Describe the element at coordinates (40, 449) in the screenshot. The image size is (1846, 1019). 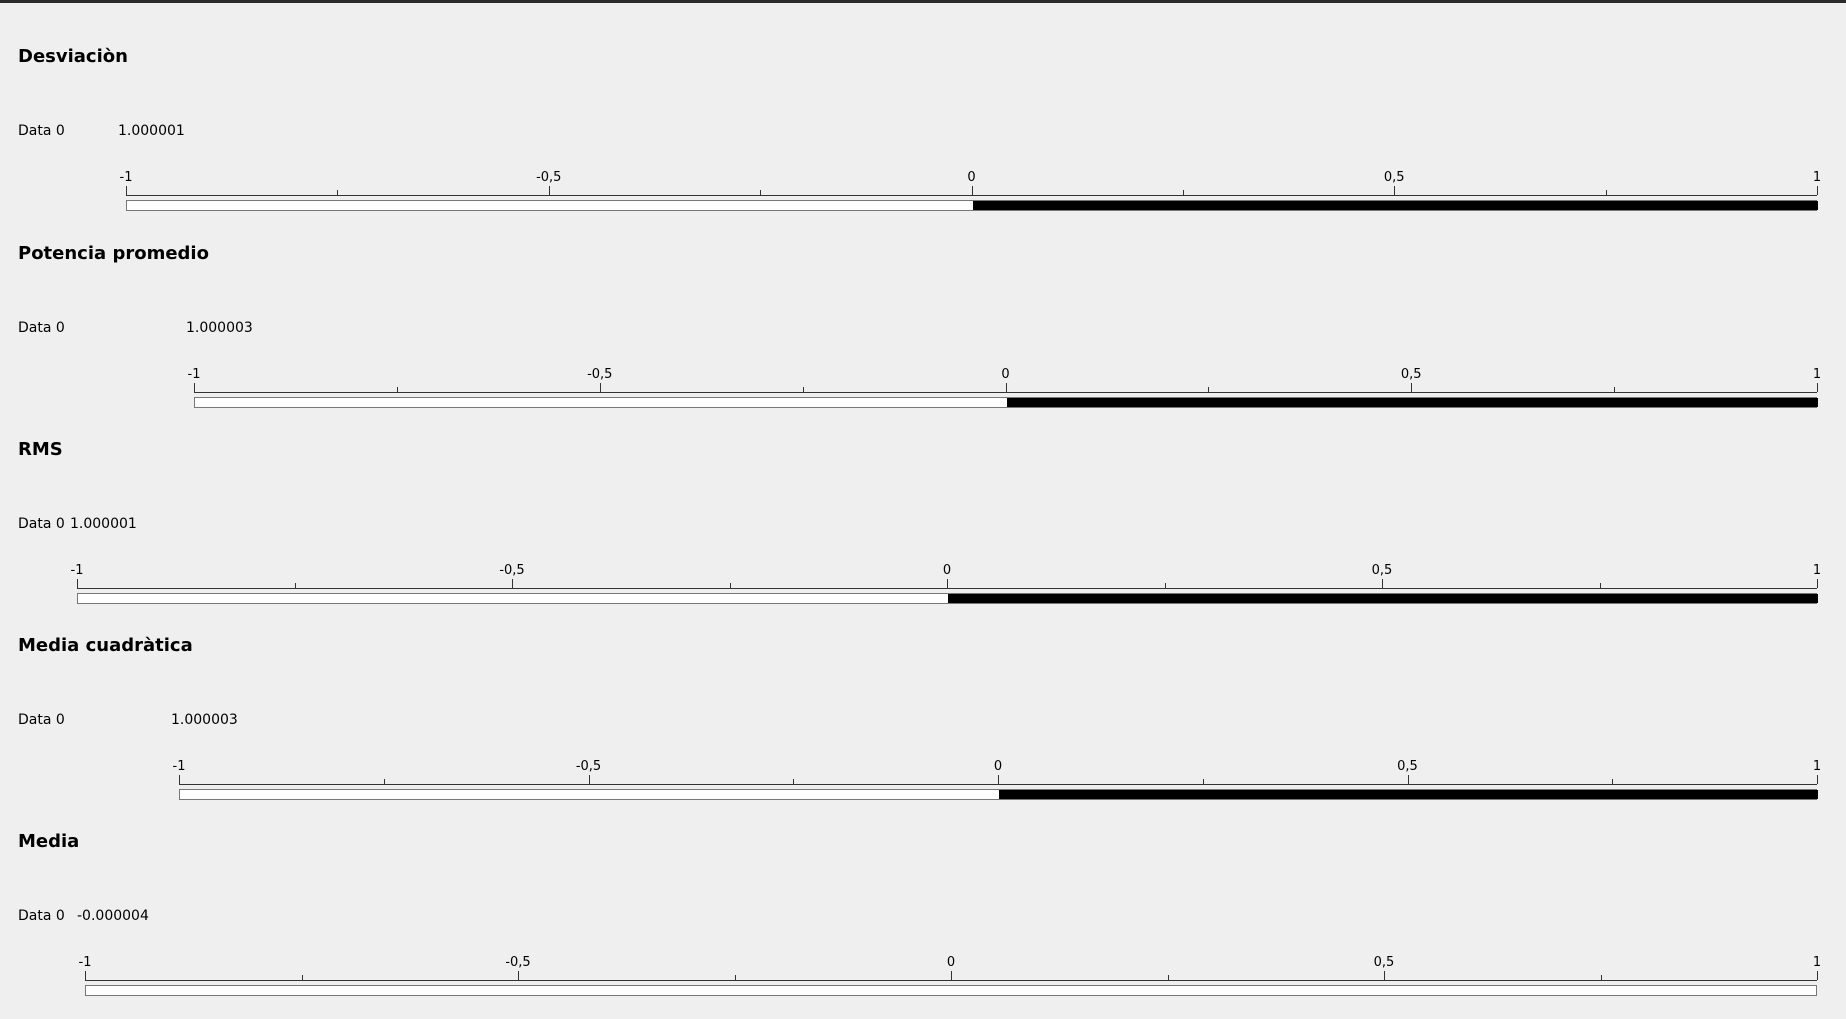
I see `panel-title: RMS` at that location.